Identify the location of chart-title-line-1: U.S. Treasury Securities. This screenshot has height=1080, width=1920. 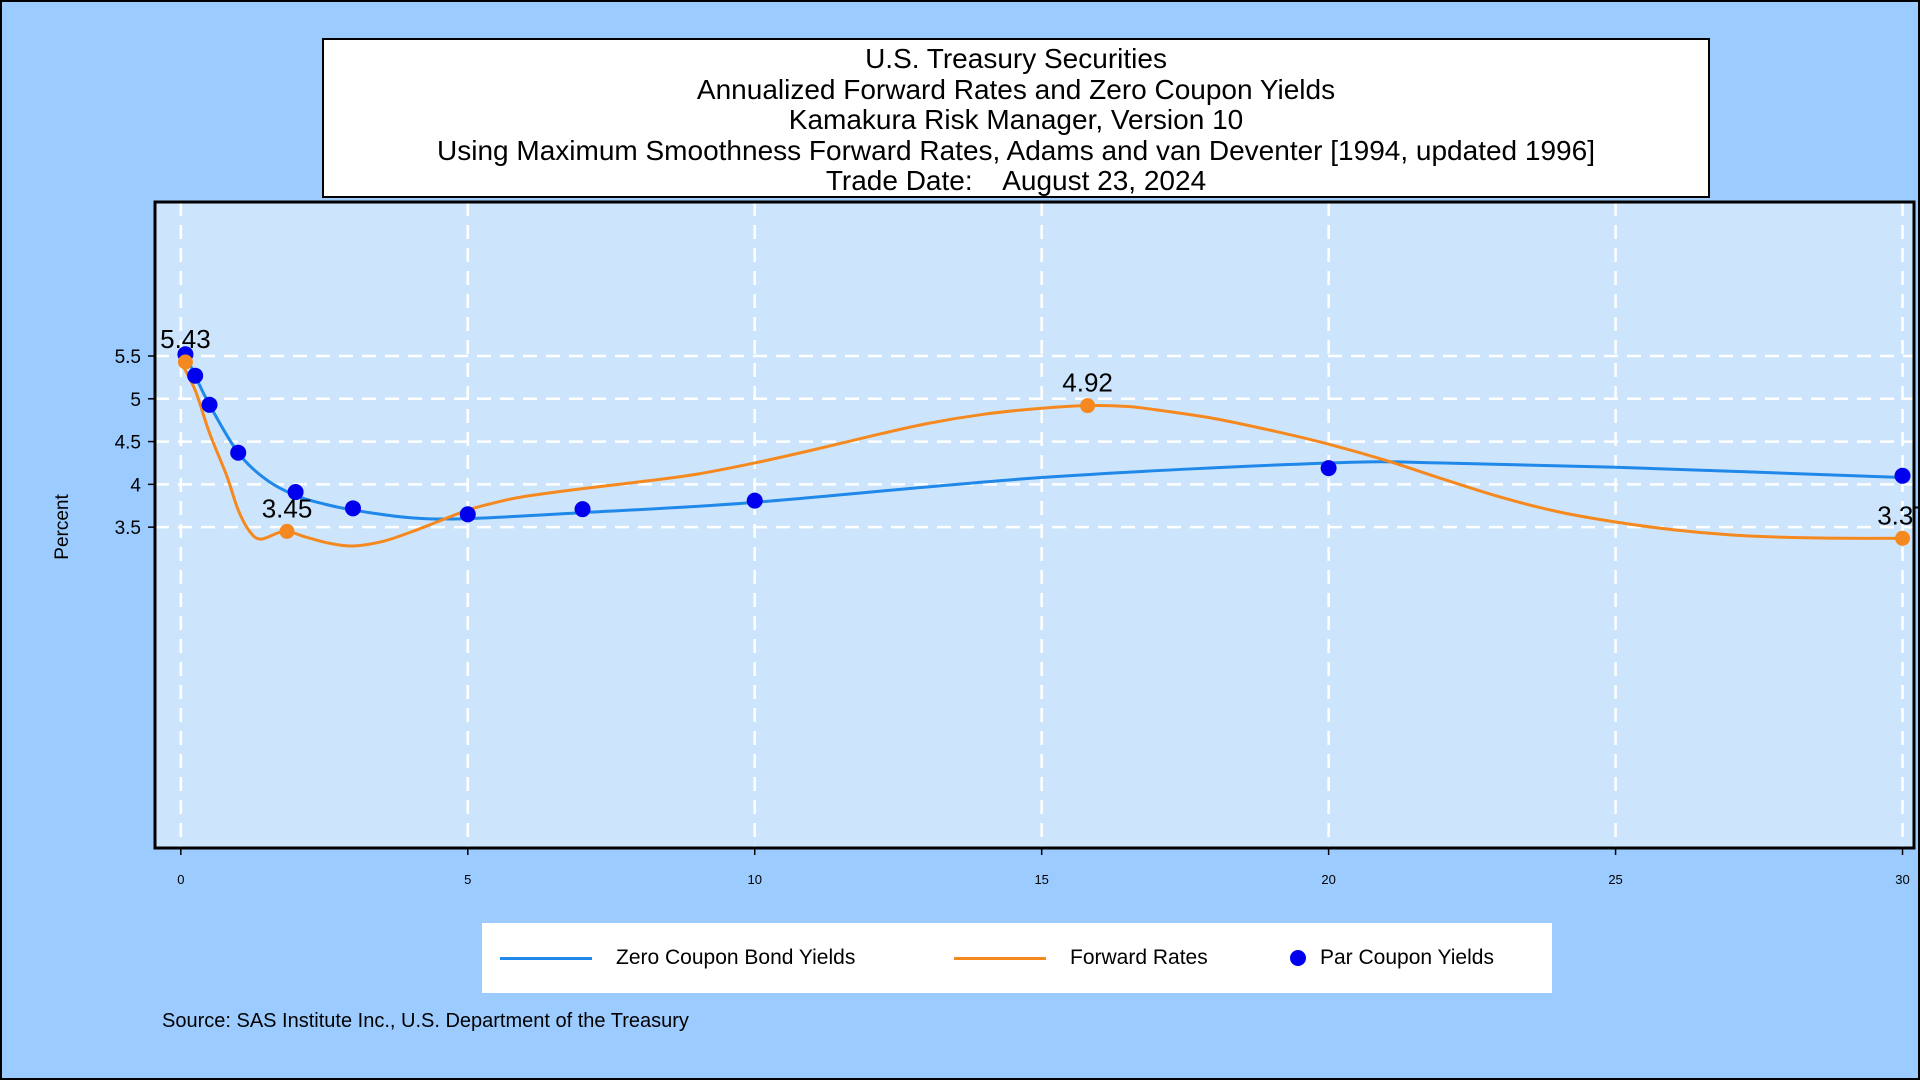
(1016, 58).